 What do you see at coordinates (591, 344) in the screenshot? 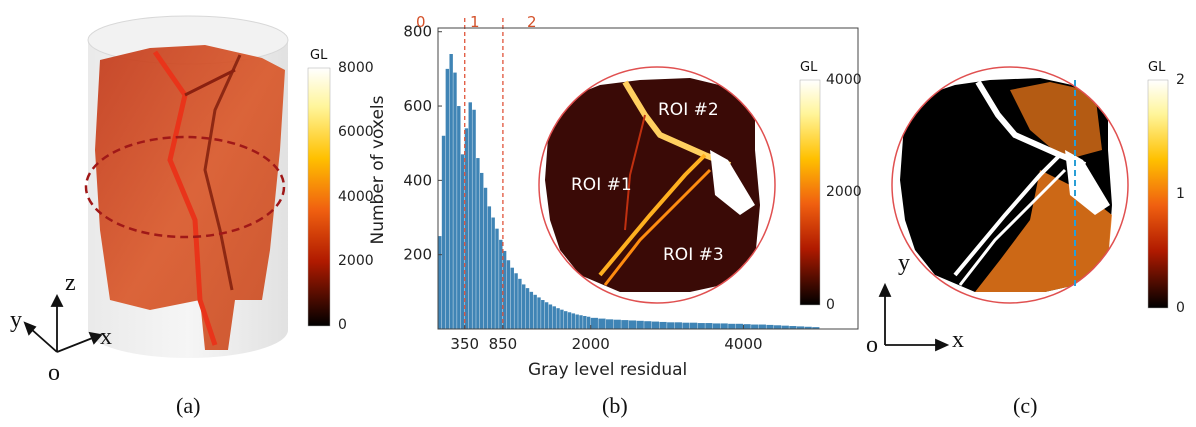
I see `x-tick-label: 2000` at bounding box center [591, 344].